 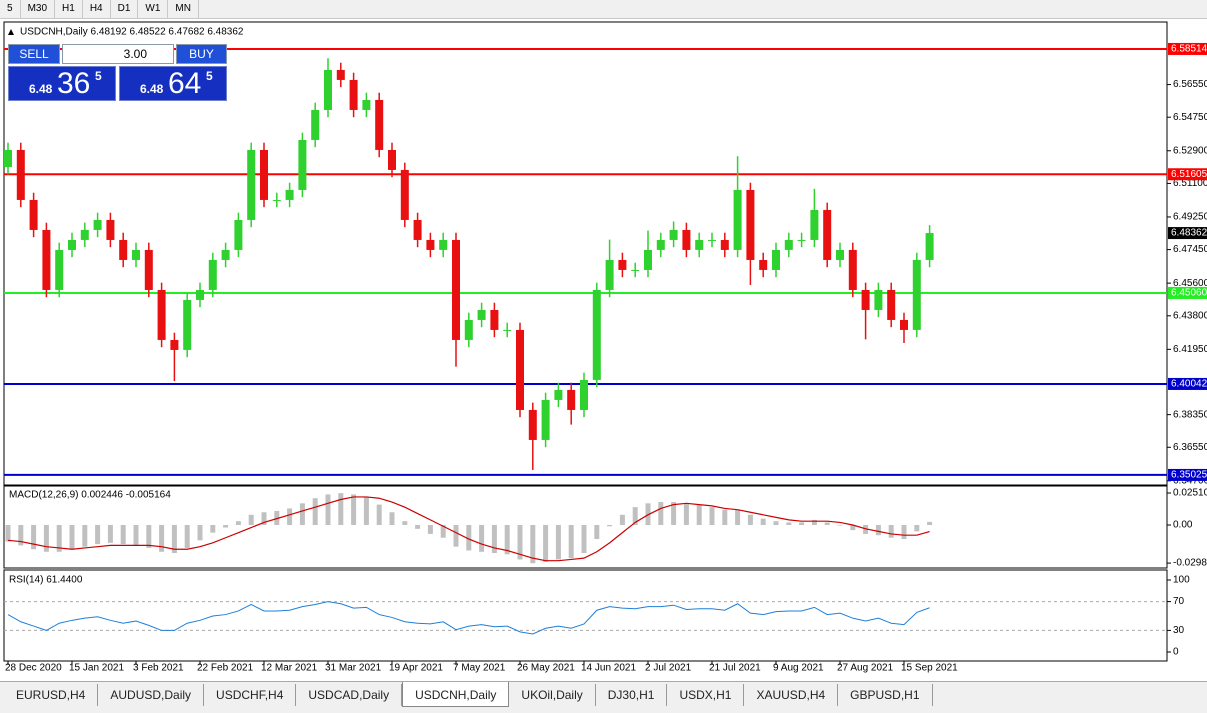 What do you see at coordinates (173, 83) in the screenshot?
I see `ask-quote: 6.48 64 5` at bounding box center [173, 83].